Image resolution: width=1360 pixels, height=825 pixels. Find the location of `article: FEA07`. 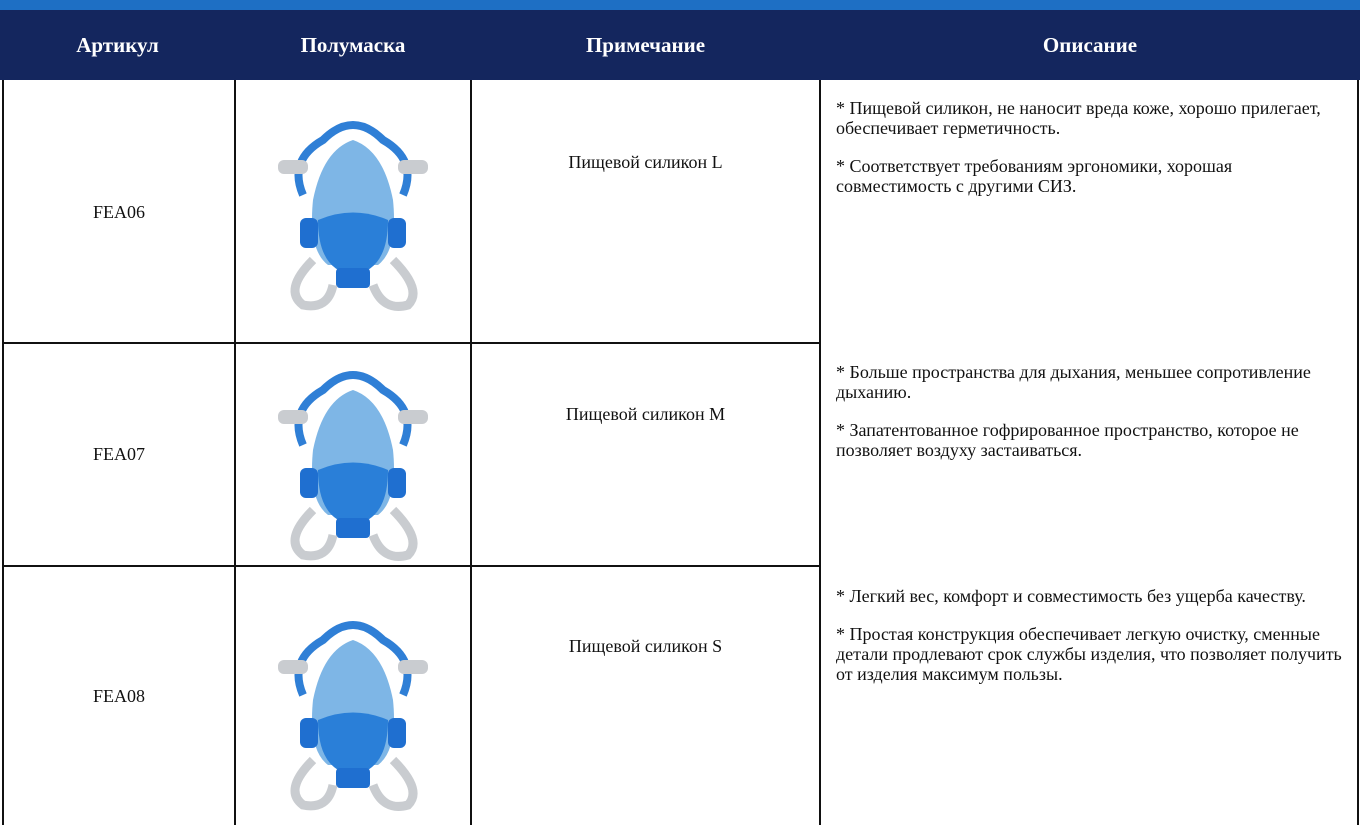

article: FEA07 is located at coordinates (118, 454).